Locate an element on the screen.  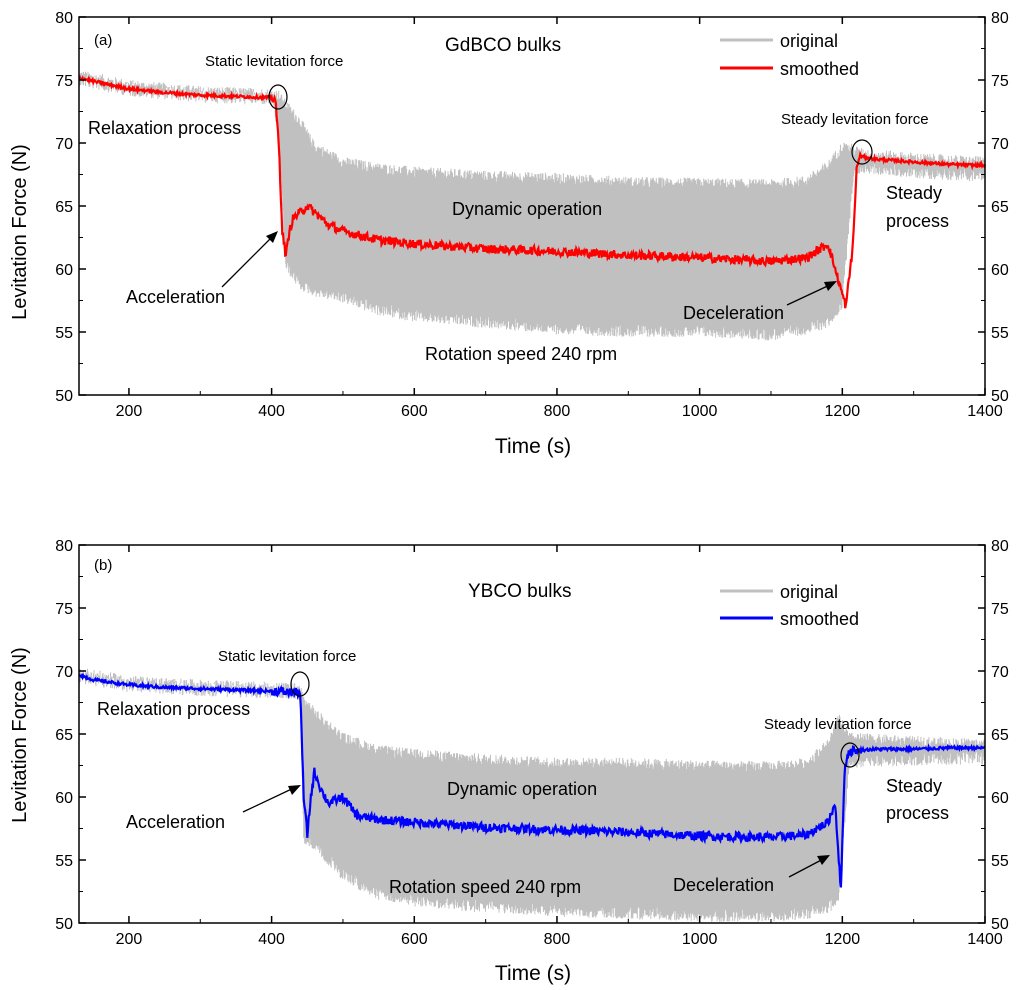
panel-label: (a) is located at coordinates (103, 40).